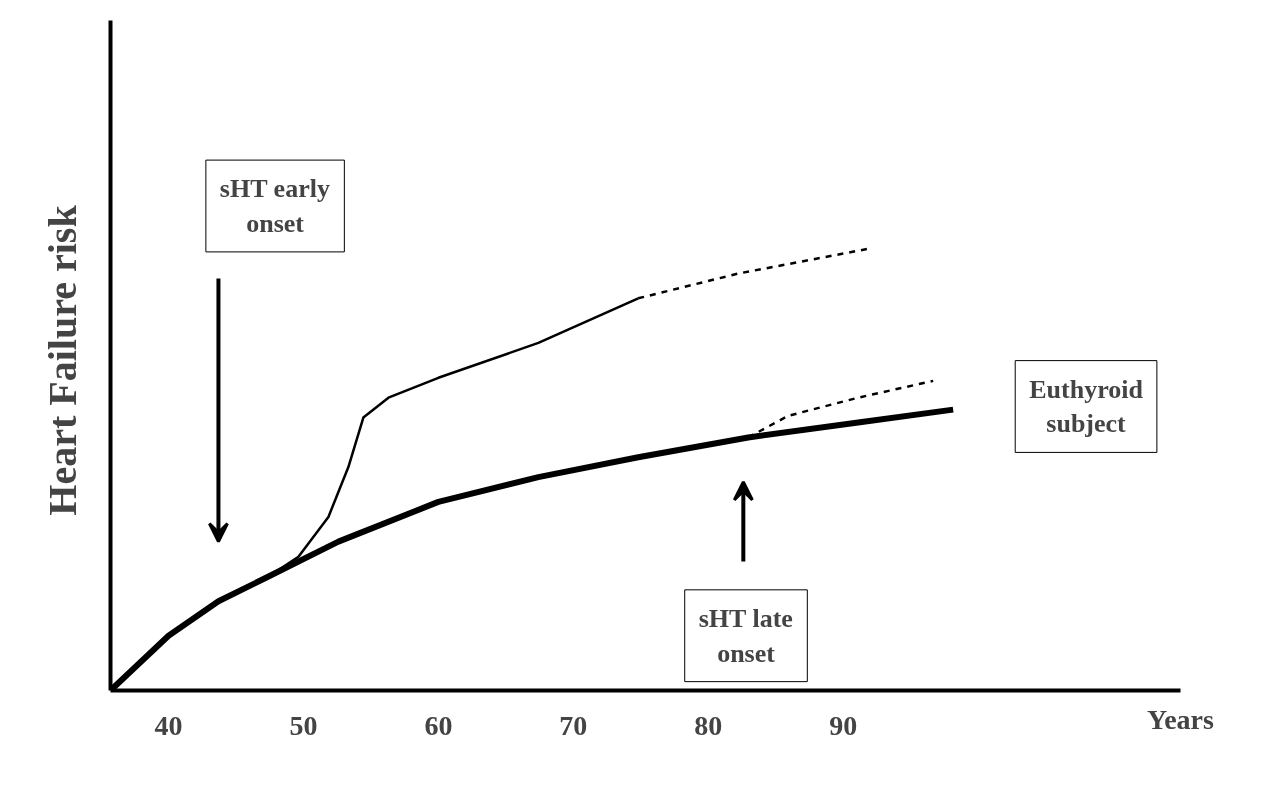 This screenshot has height=796, width=1272. Describe the element at coordinates (573, 725) in the screenshot. I see `x-tick-label: 70` at that location.